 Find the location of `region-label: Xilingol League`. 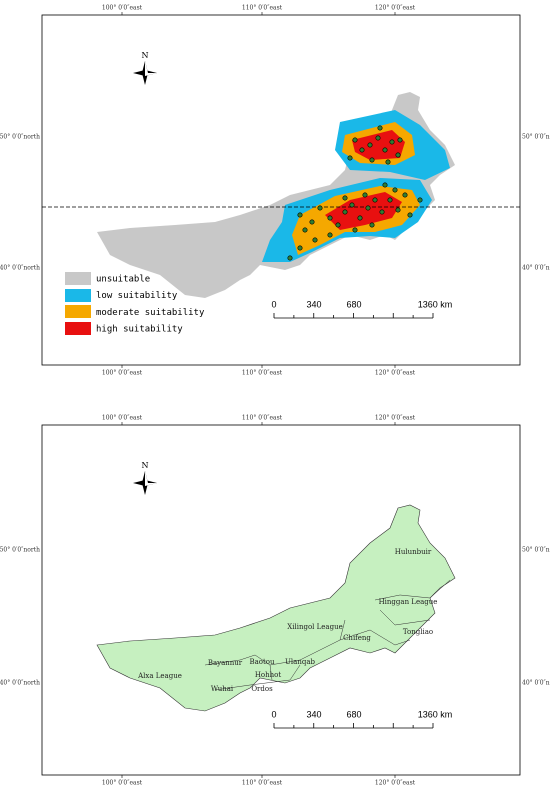

region-label: Xilingol League is located at coordinates (314, 627).